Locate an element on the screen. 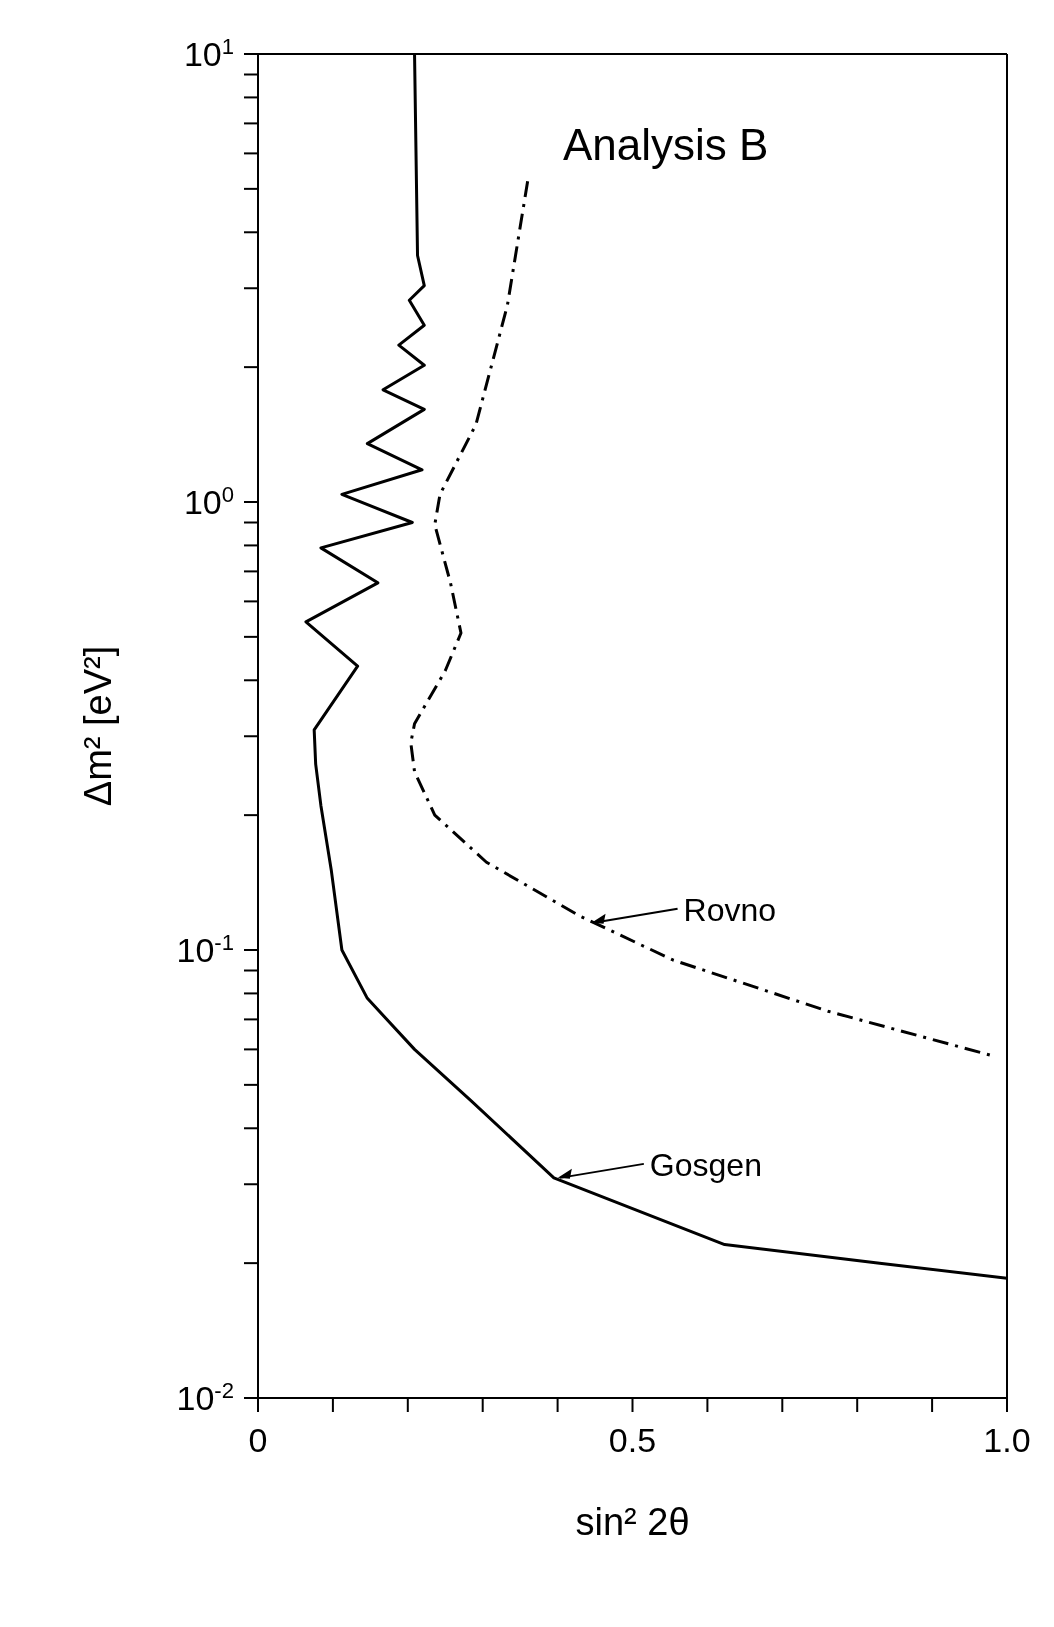 This screenshot has width=1054, height=1627. y-tick-label: 10$^{-1}$ is located at coordinates (205, 949).